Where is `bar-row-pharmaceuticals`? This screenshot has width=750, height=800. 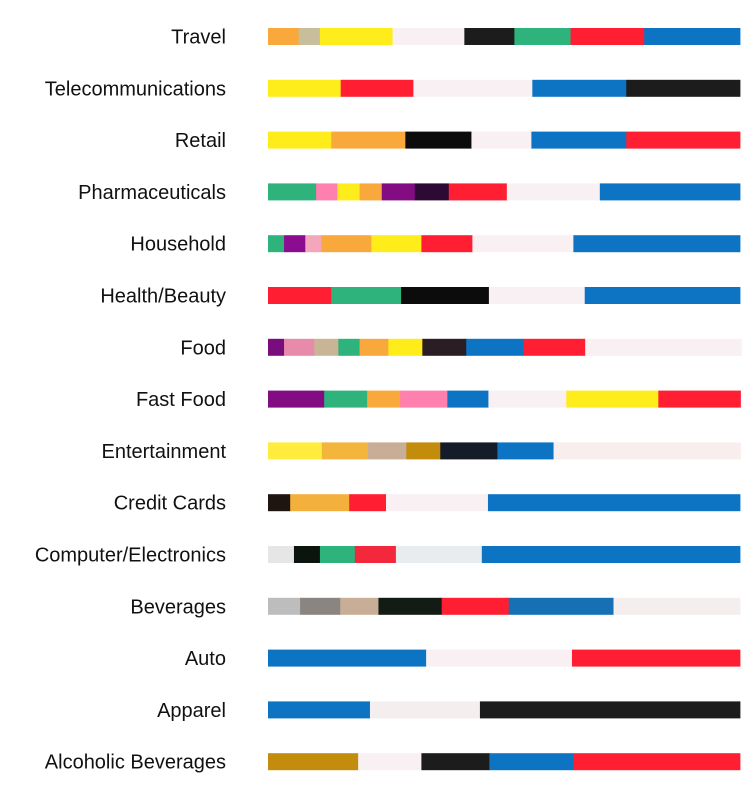
bar-row-pharmaceuticals is located at coordinates (504, 192).